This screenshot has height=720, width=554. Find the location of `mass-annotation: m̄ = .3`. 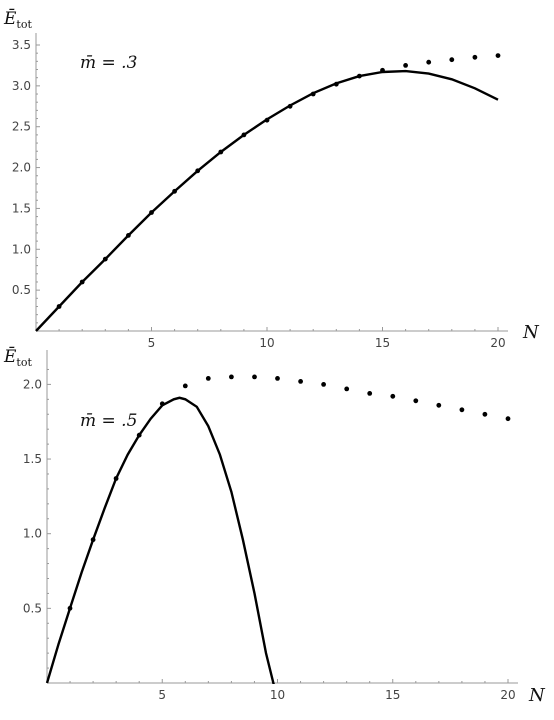

mass-annotation: m̄ = .3 is located at coordinates (108, 63).